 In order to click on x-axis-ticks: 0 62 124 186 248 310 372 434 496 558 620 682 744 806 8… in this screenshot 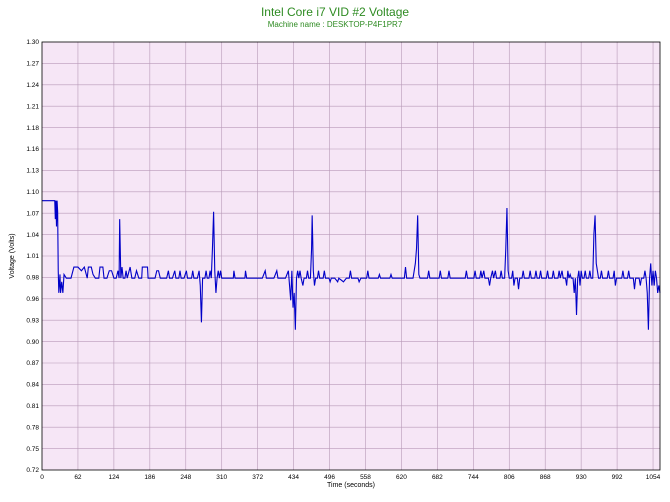, I will do `click(350, 477)`.